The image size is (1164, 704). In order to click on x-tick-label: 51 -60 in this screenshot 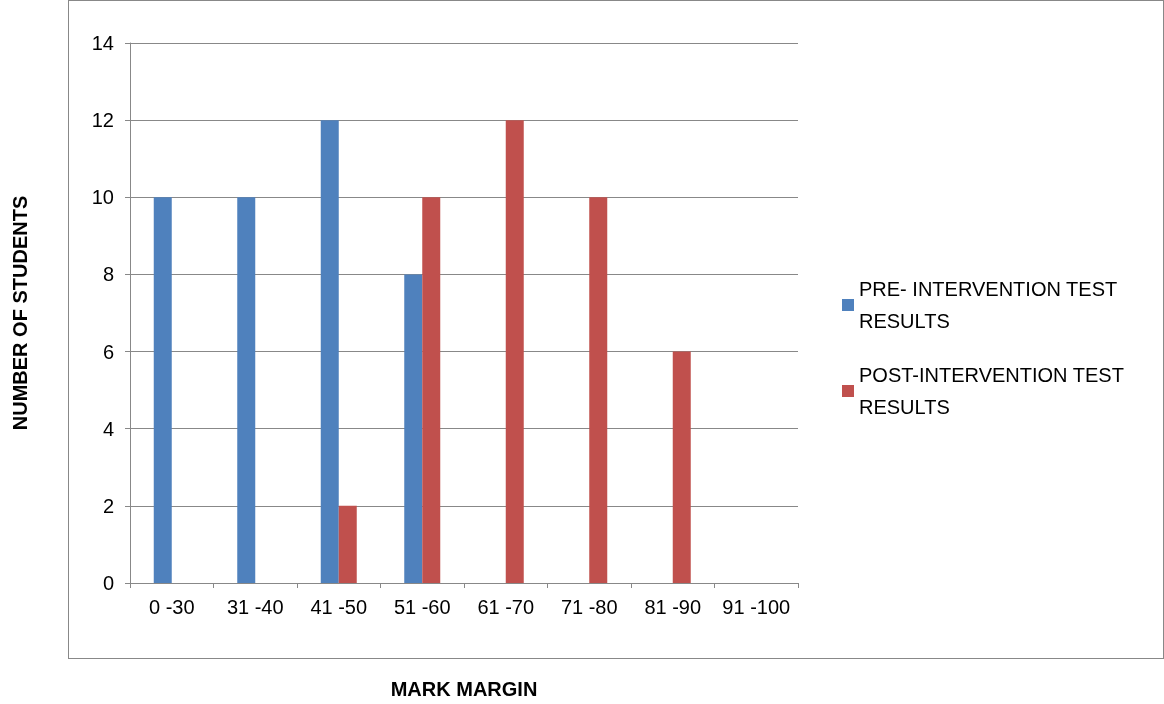, I will do `click(422, 607)`.